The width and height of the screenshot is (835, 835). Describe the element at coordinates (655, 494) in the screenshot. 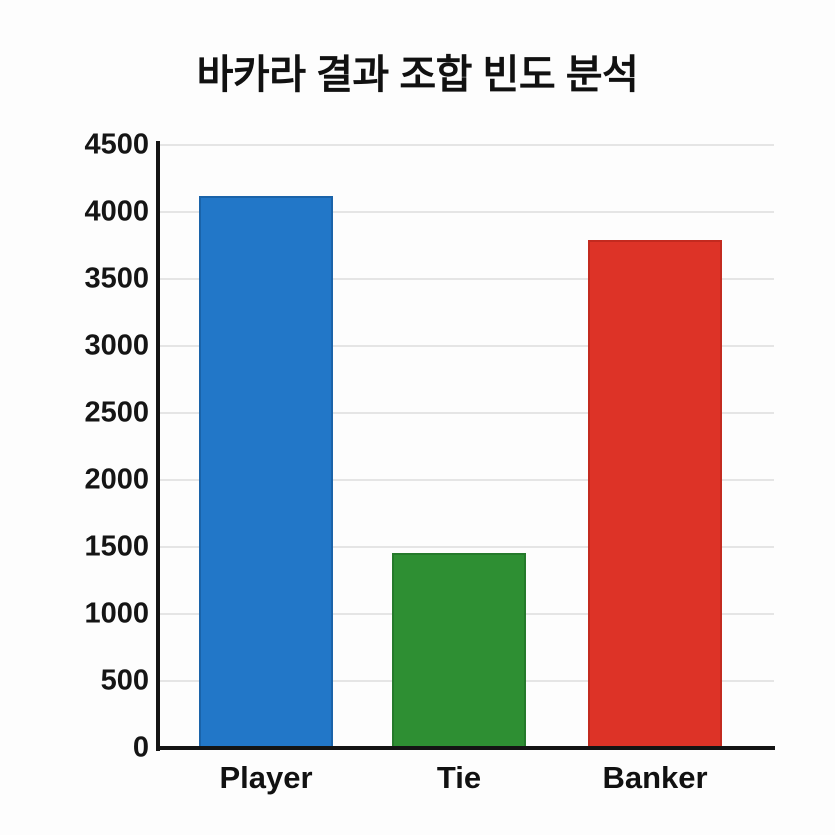

I see `bar-banker` at that location.